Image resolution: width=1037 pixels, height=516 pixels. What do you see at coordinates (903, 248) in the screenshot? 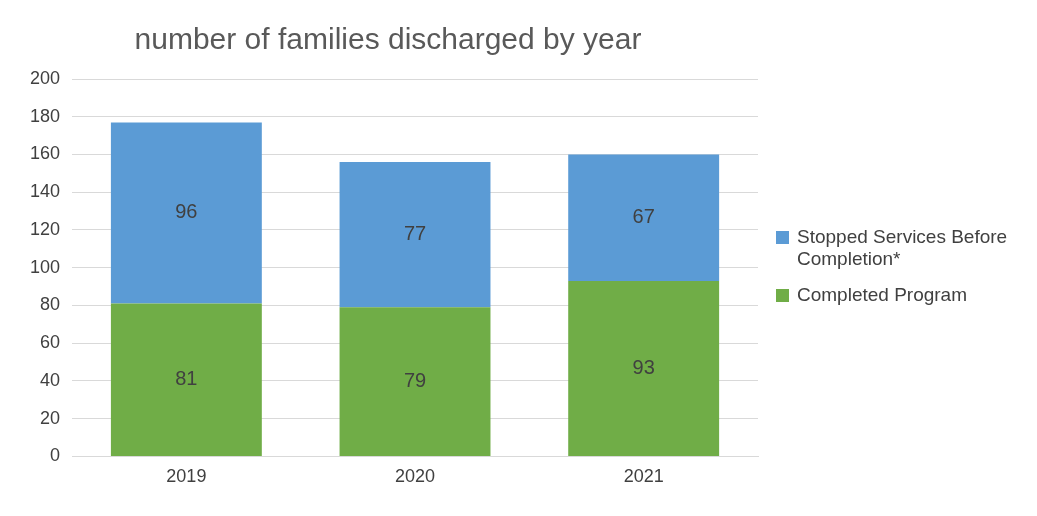
I see `legend-label: Stopped Services Before Completion*` at bounding box center [903, 248].